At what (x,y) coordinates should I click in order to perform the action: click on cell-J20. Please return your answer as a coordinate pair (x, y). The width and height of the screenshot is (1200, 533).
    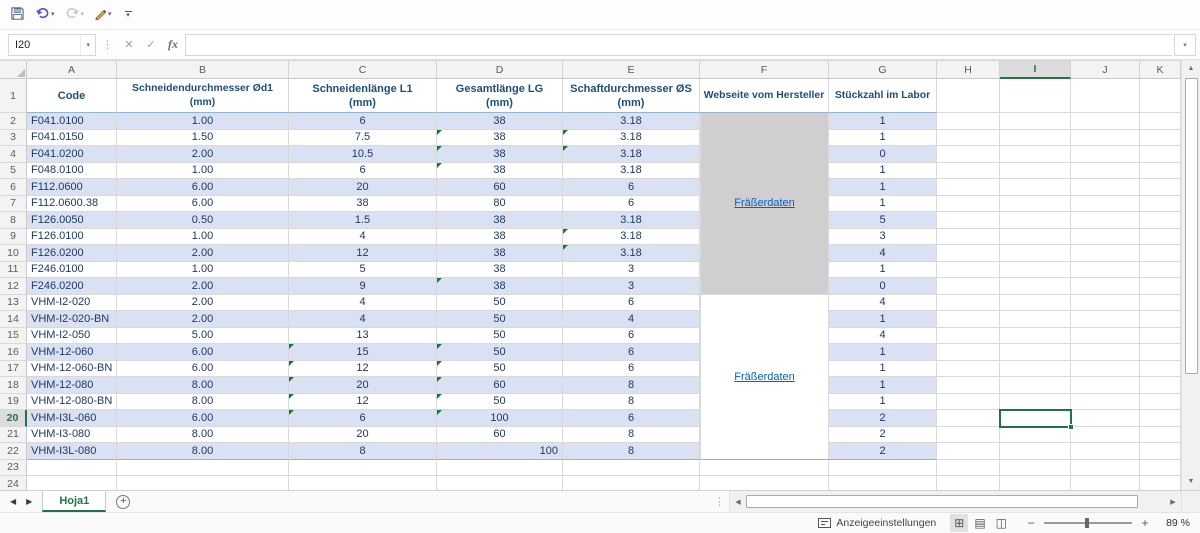
    Looking at the image, I should click on (1105, 418).